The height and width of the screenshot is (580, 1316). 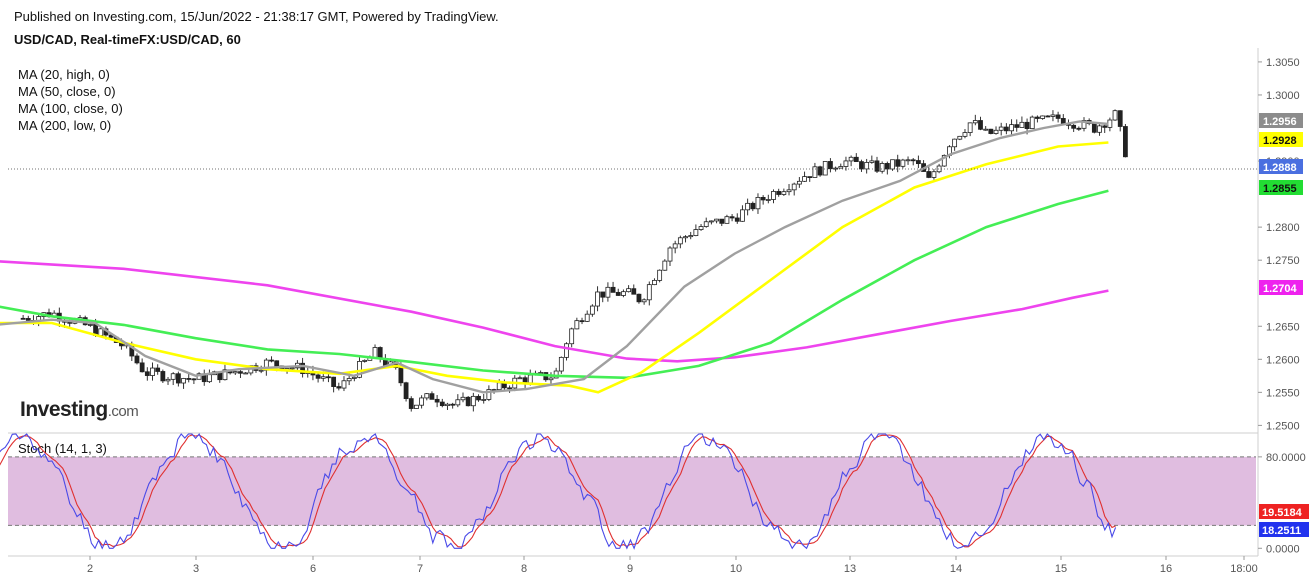 What do you see at coordinates (1283, 327) in the screenshot?
I see `price-tick-label: 1.2650` at bounding box center [1283, 327].